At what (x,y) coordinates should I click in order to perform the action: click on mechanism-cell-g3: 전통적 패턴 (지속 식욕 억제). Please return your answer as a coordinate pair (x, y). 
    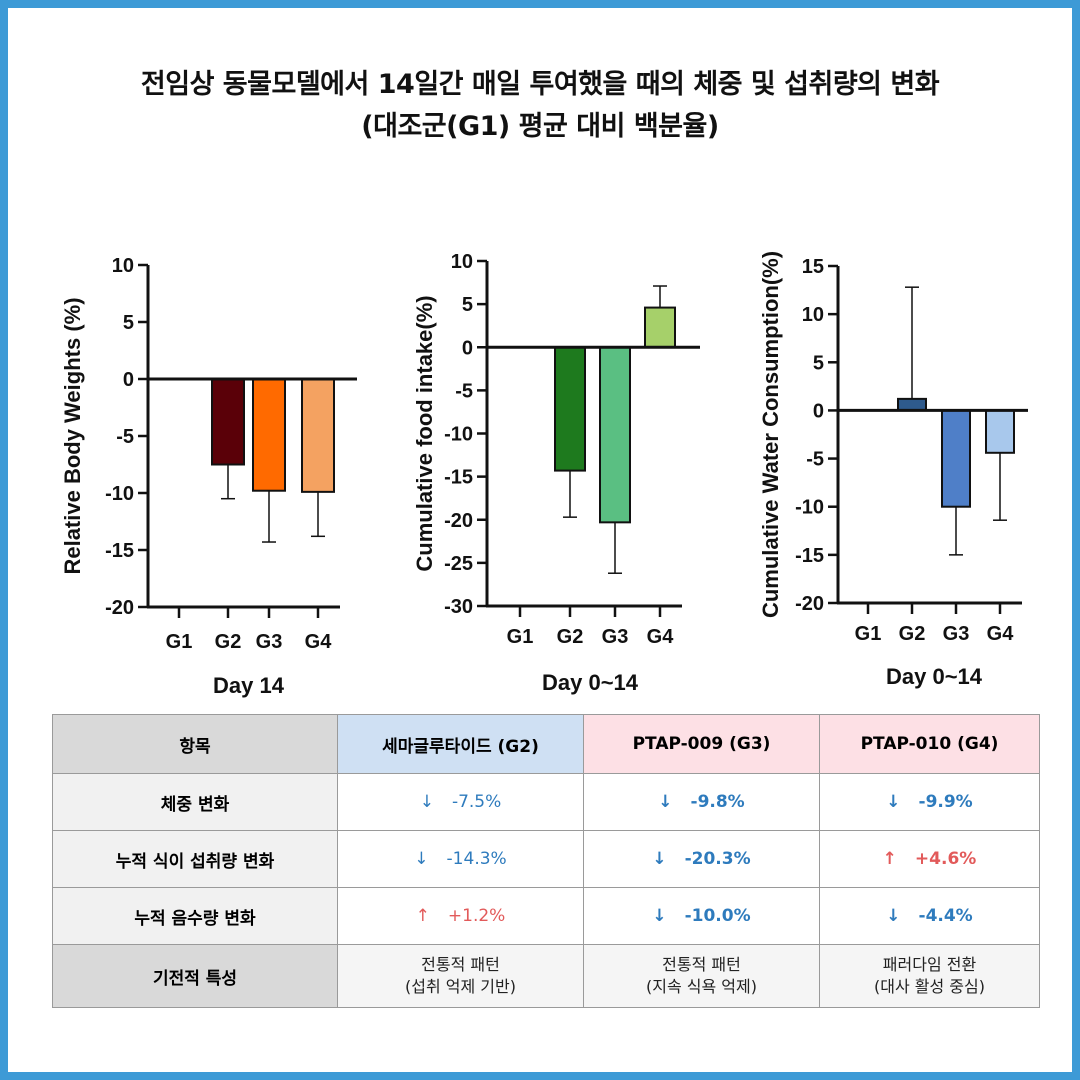
    Looking at the image, I should click on (701, 976).